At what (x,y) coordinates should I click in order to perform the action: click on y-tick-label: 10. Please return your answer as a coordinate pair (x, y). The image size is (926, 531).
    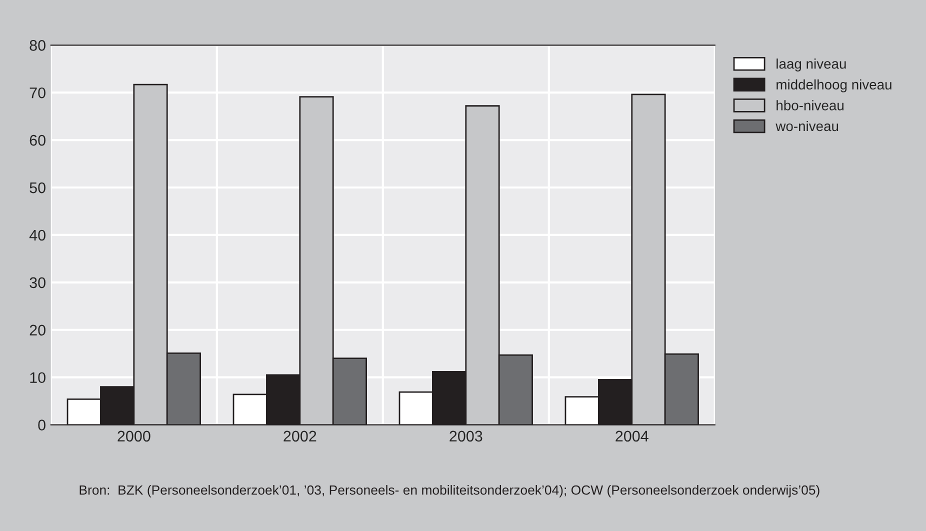
    Looking at the image, I should click on (38, 378).